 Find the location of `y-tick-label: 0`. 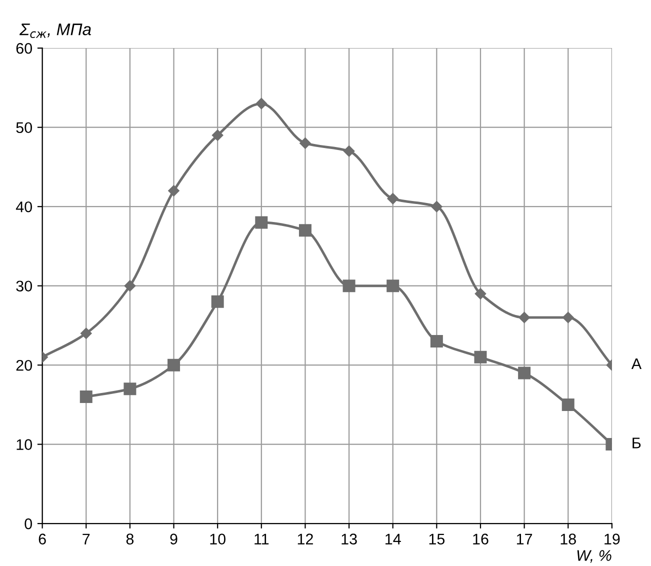

y-tick-label: 0 is located at coordinates (28, 524).